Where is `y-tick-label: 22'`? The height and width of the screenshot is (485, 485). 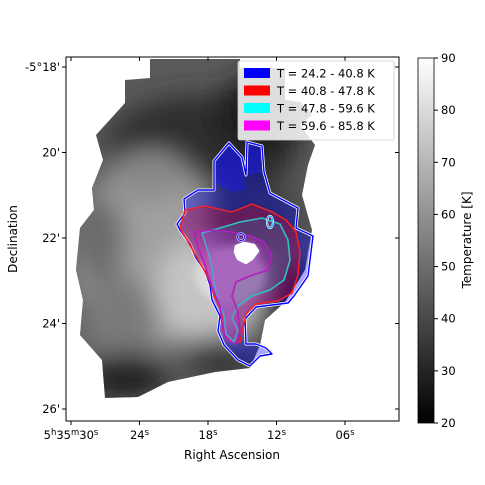 y-tick-label: 22' is located at coordinates (51, 238).